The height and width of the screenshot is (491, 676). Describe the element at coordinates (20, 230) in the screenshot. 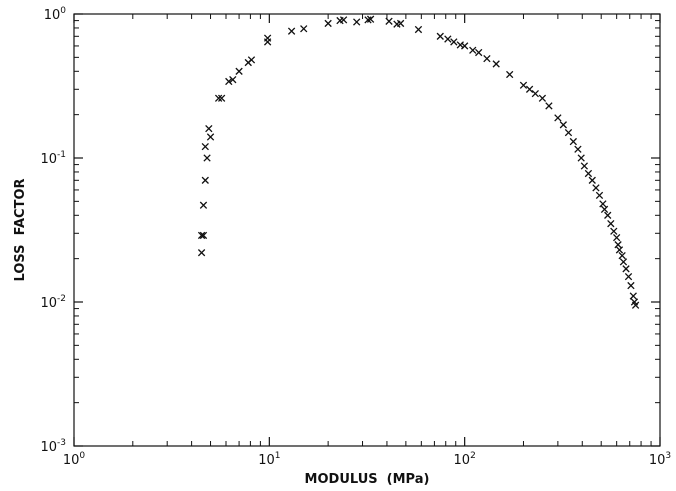

I see `y-axis-title: LOSS FACTOR` at that location.